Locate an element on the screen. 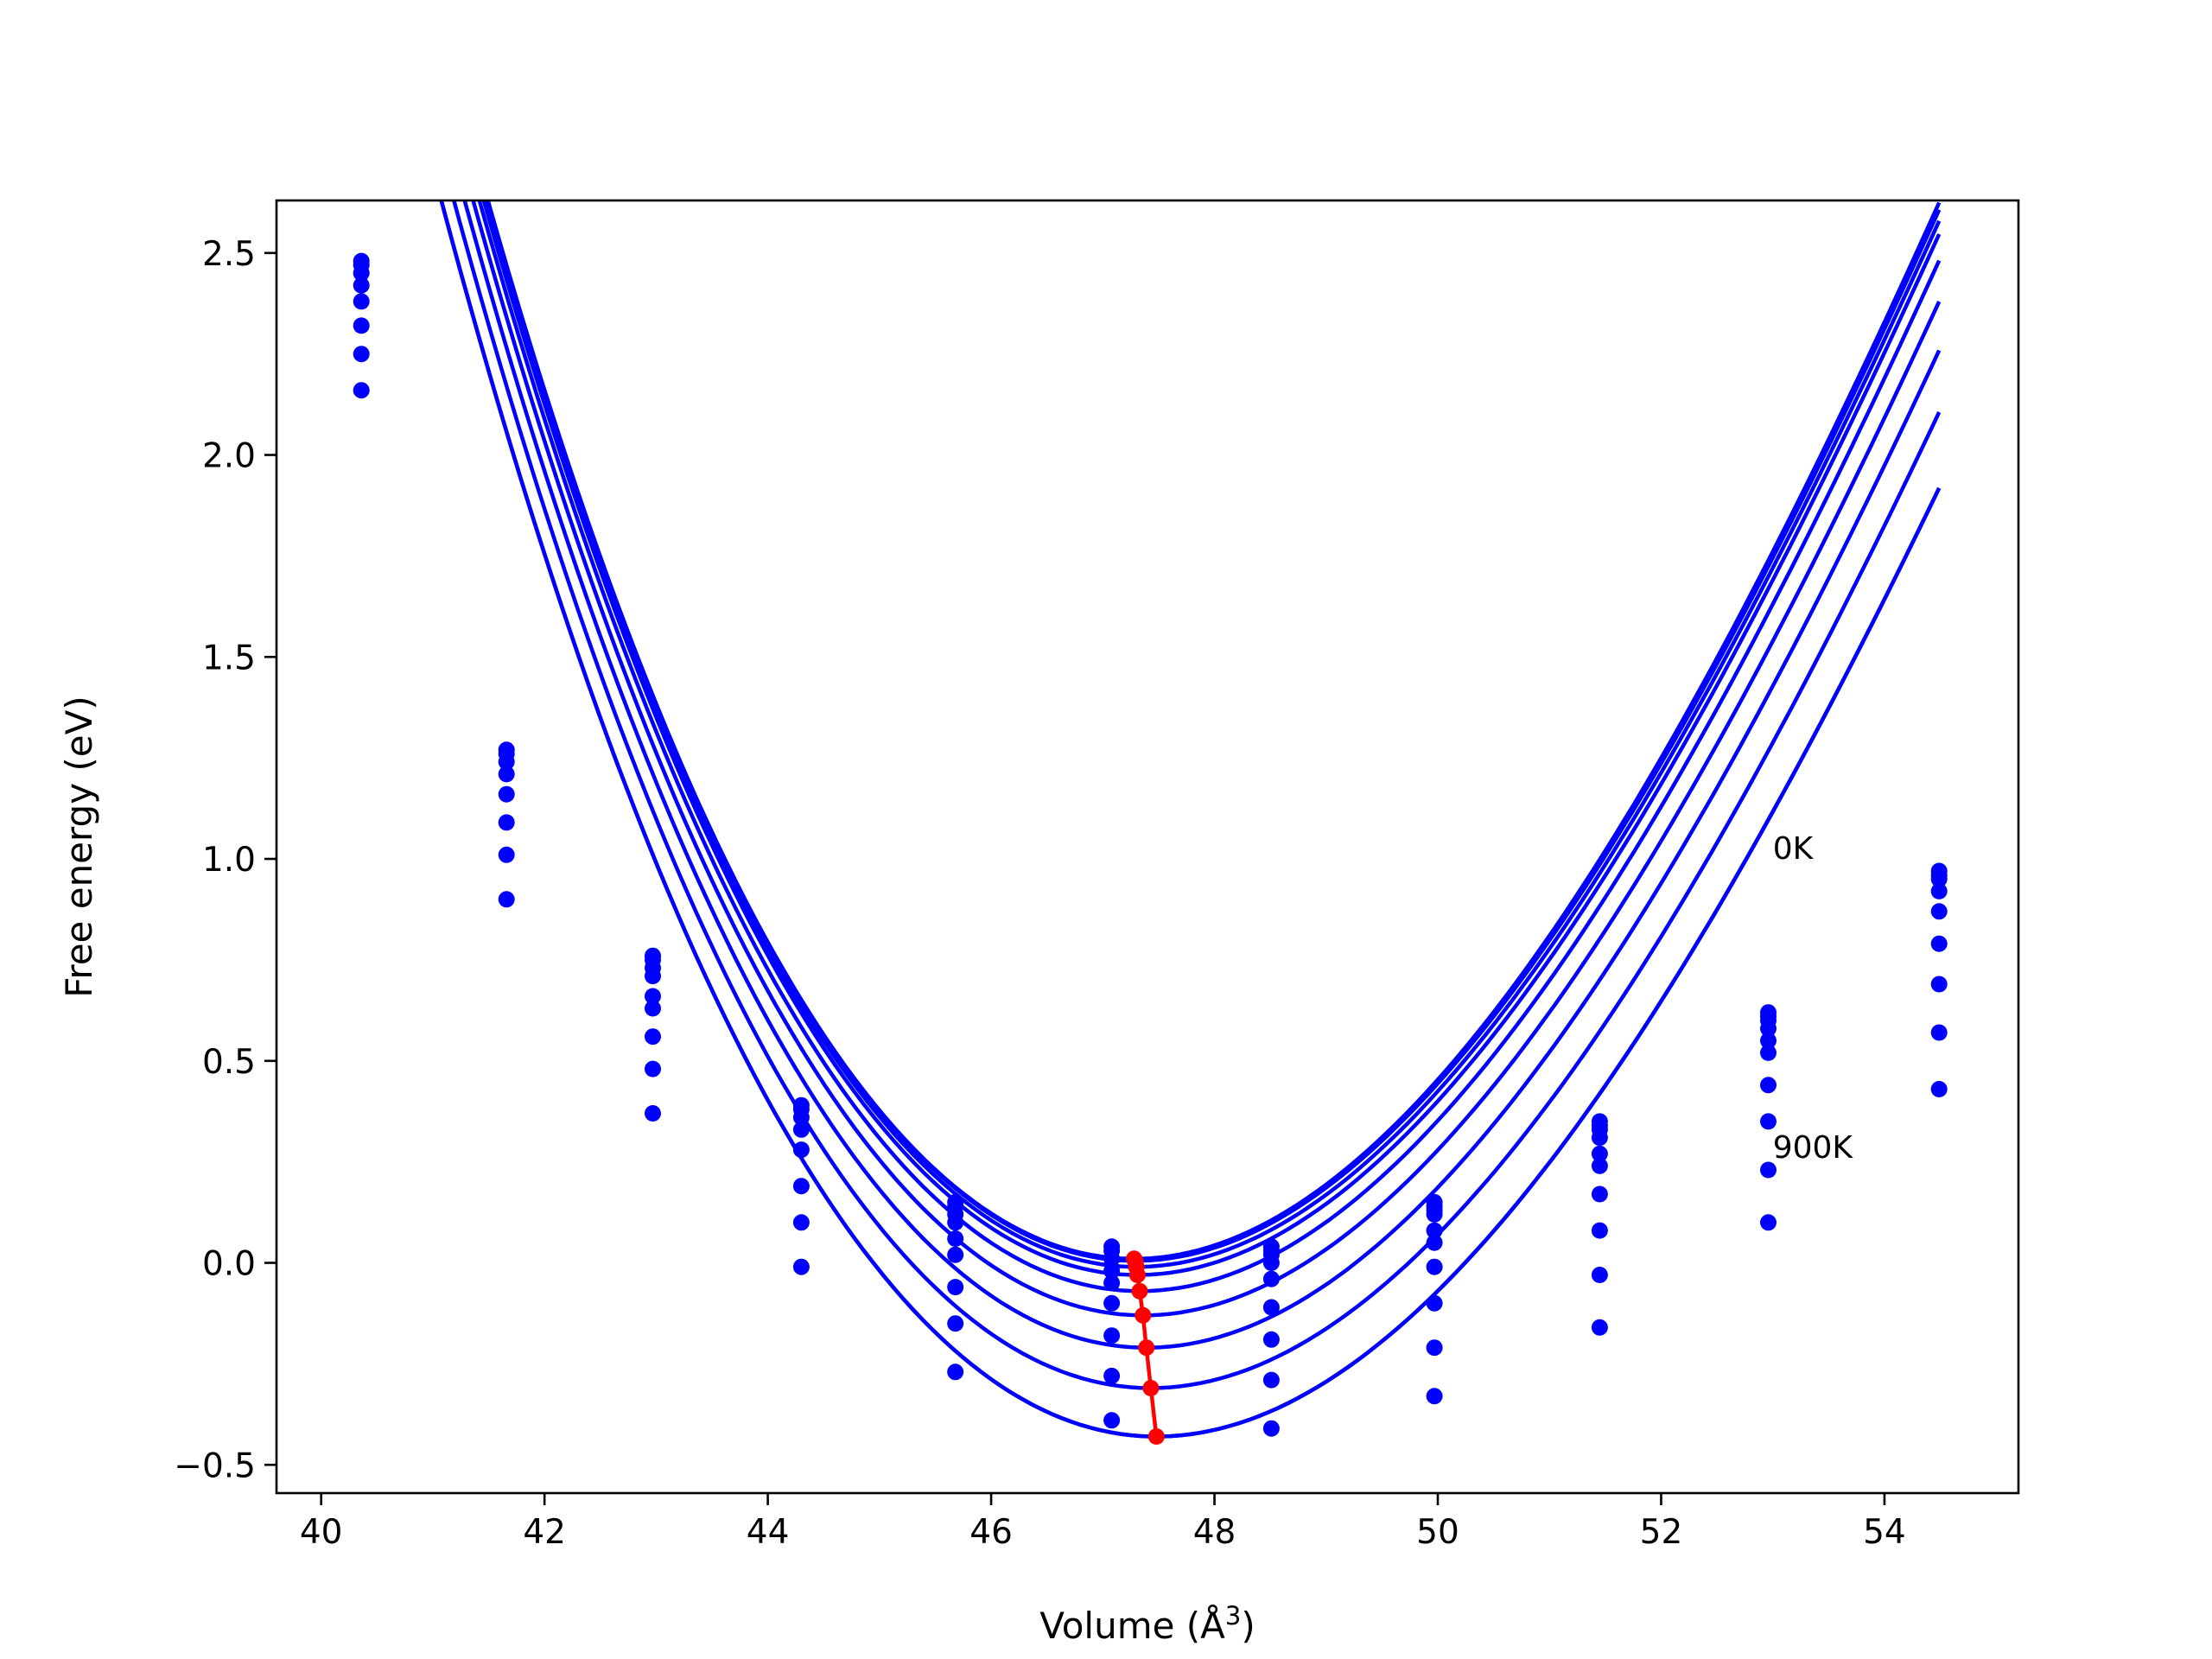 The width and height of the screenshot is (2212, 1659). x-tick-label: 50 is located at coordinates (1437, 1532).